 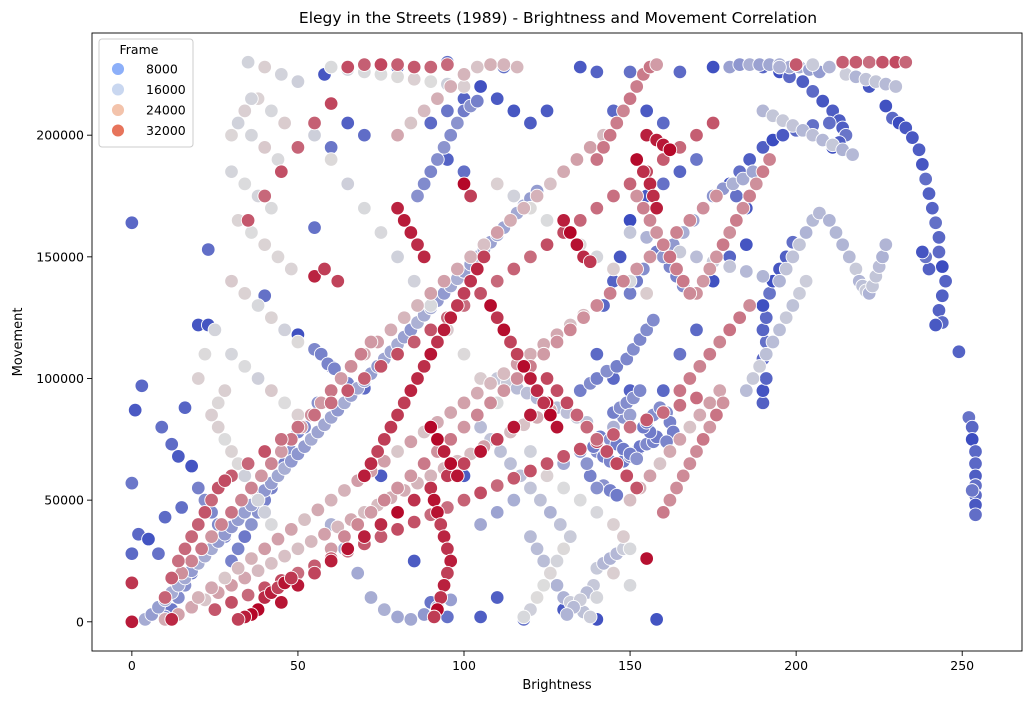 I want to click on x-tick-label: 250, so click(x=962, y=665).